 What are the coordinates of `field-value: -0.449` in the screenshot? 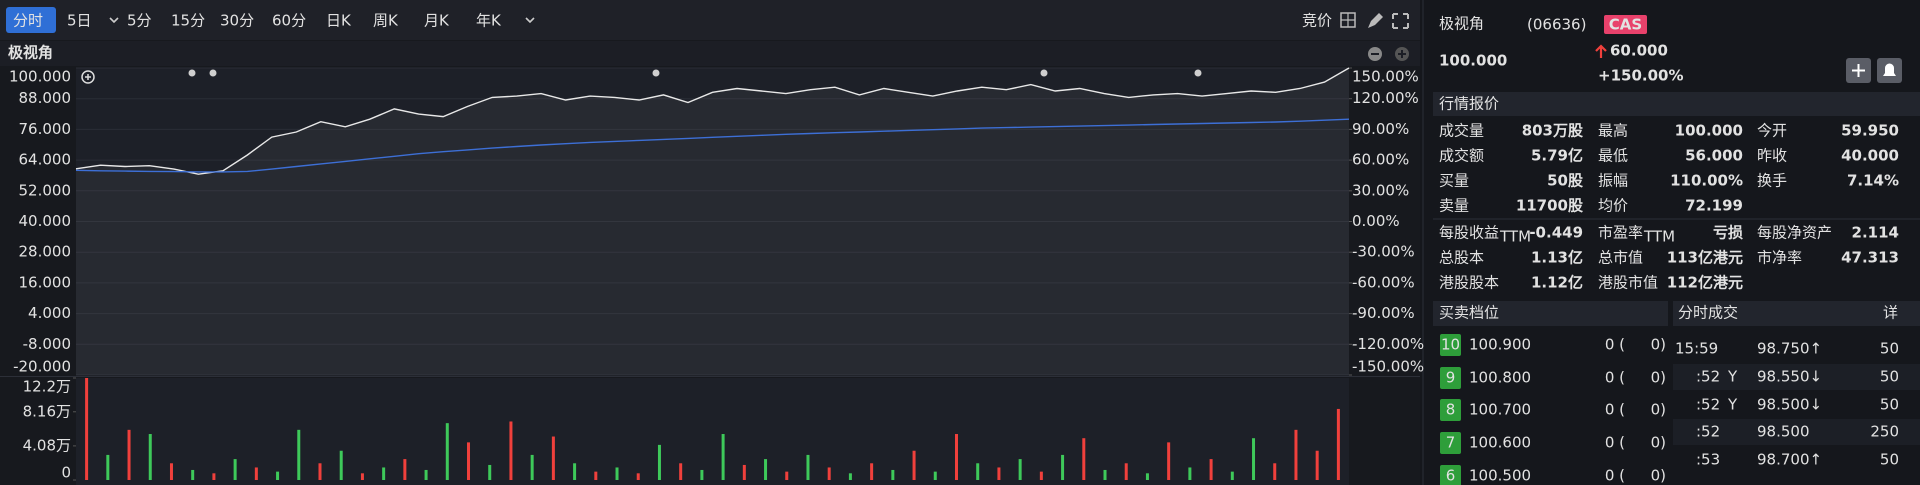 It's located at (1556, 233).